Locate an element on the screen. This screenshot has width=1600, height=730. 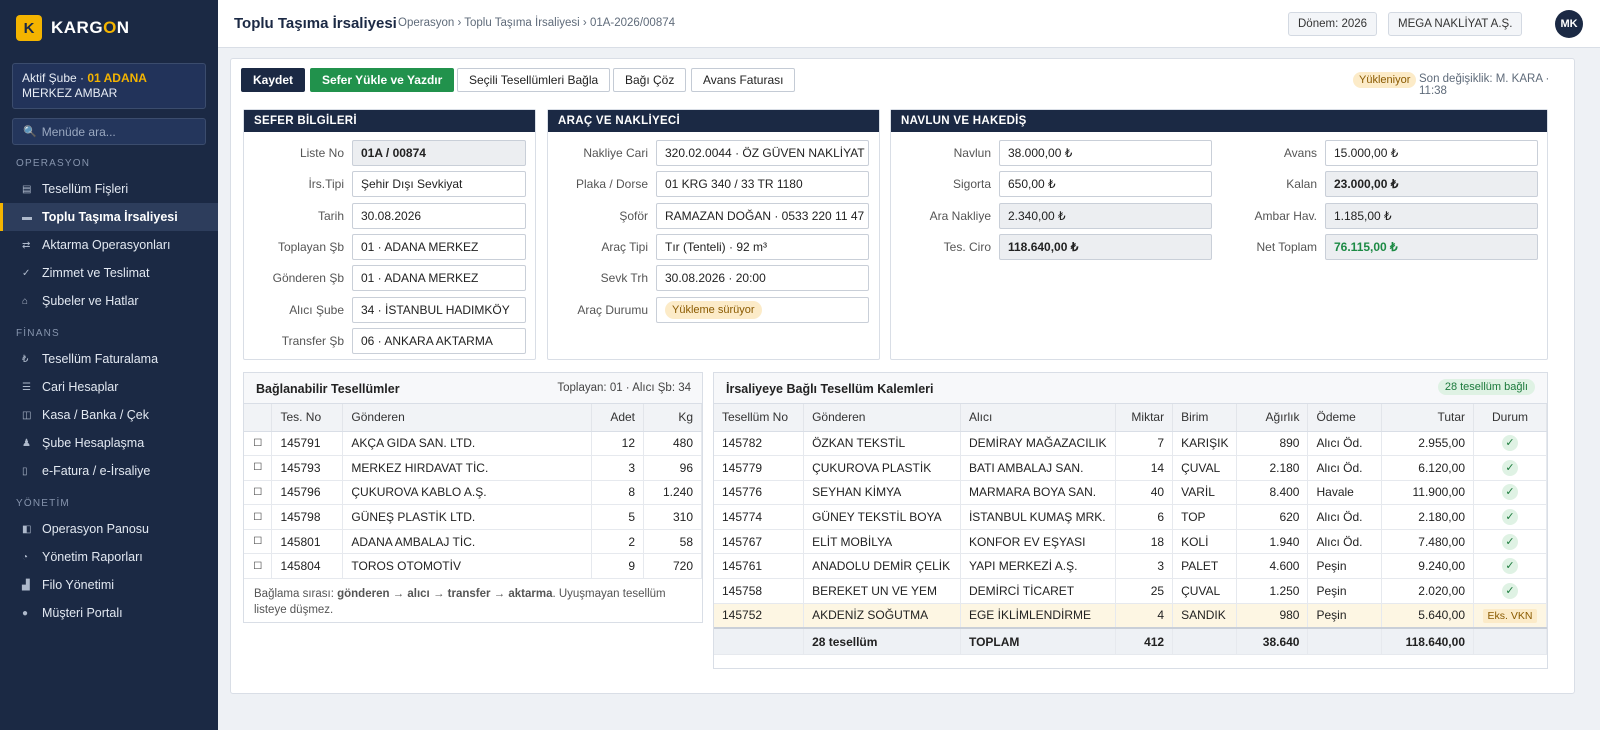
field-value: 320.02.0044 · ÖZ GÜVEN NAKLİYAT is located at coordinates (762, 153).